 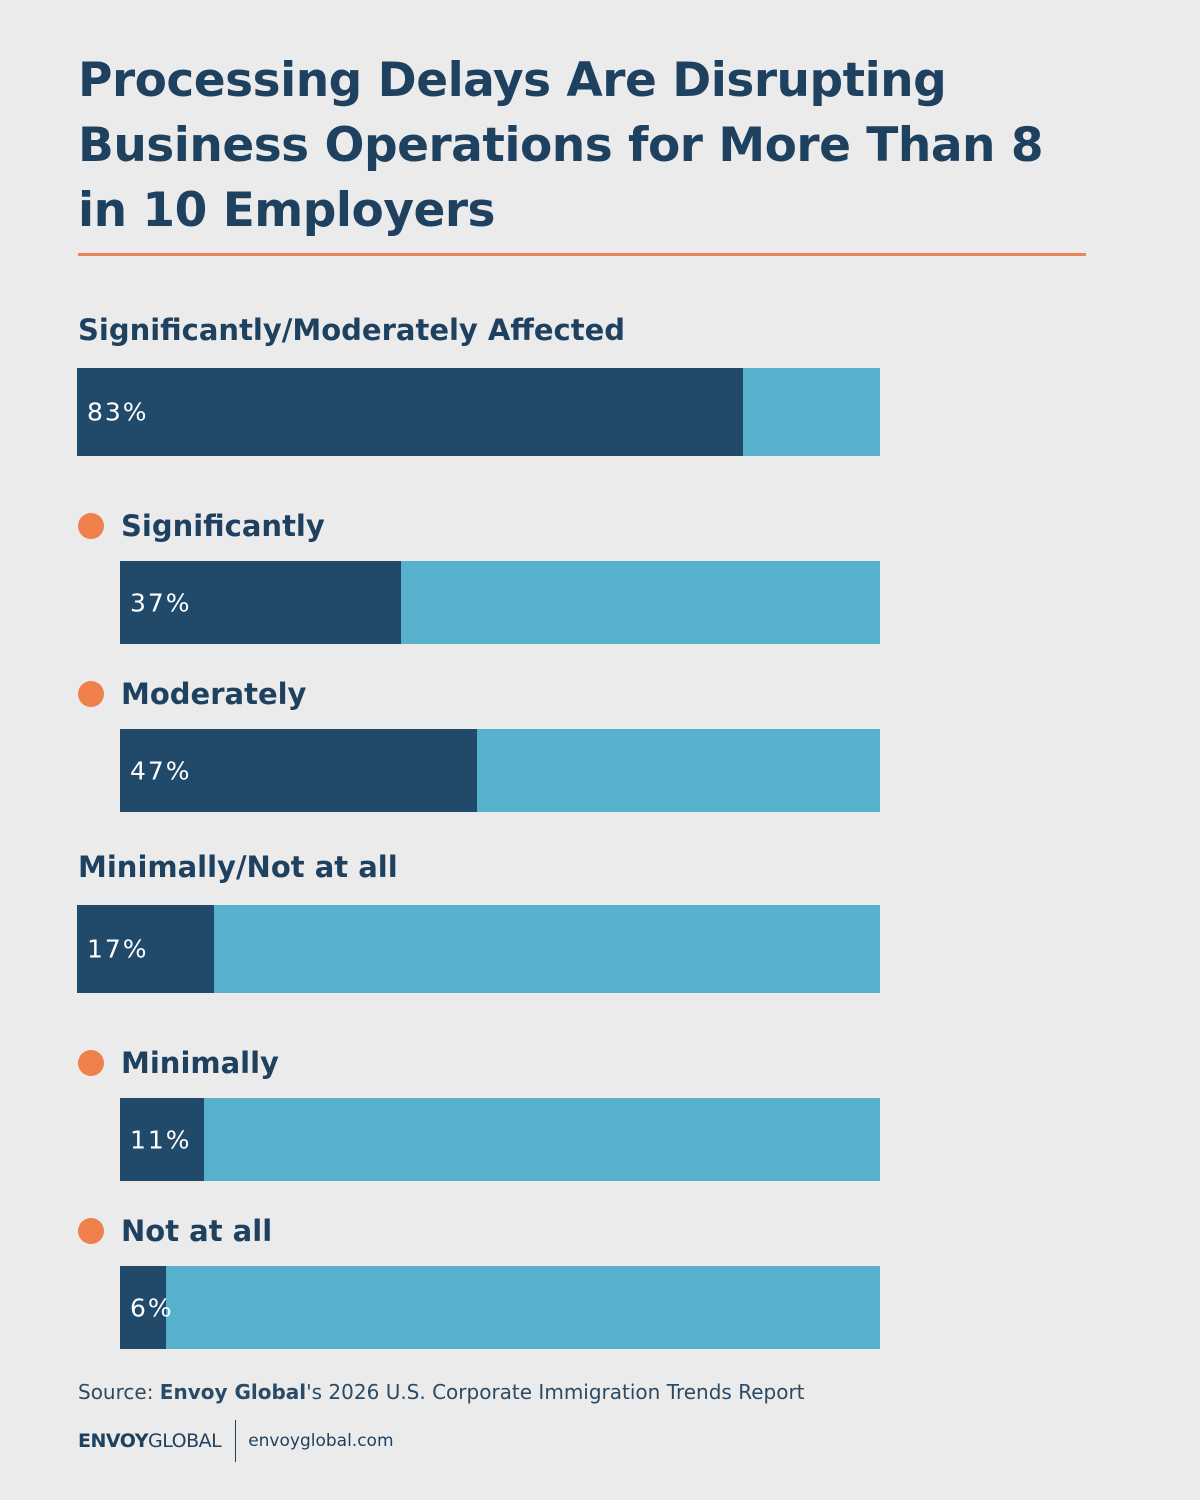 I want to click on footer-divider, so click(x=236, y=1441).